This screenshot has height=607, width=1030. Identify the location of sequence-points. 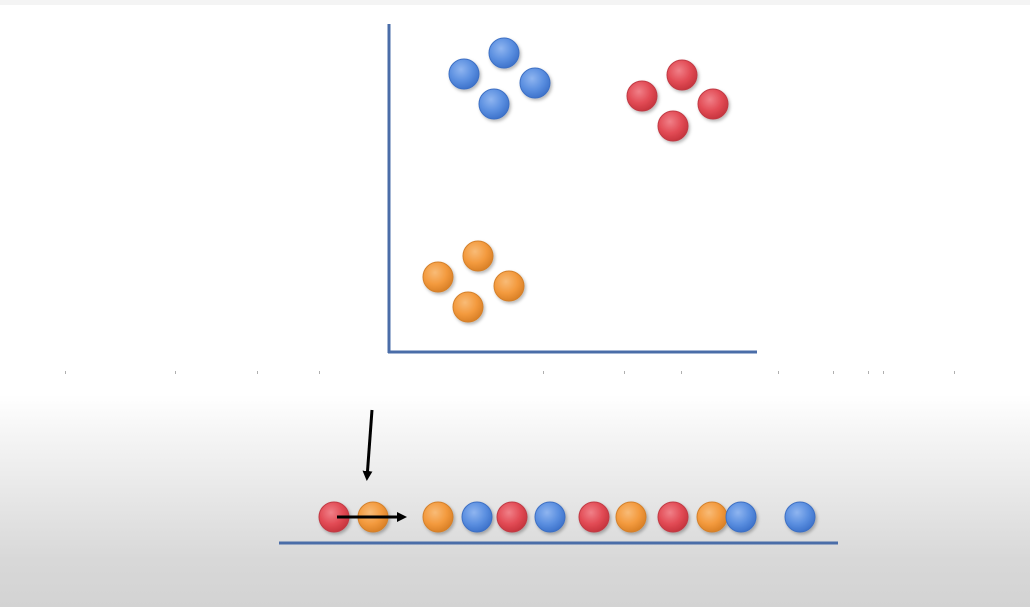
(567, 517).